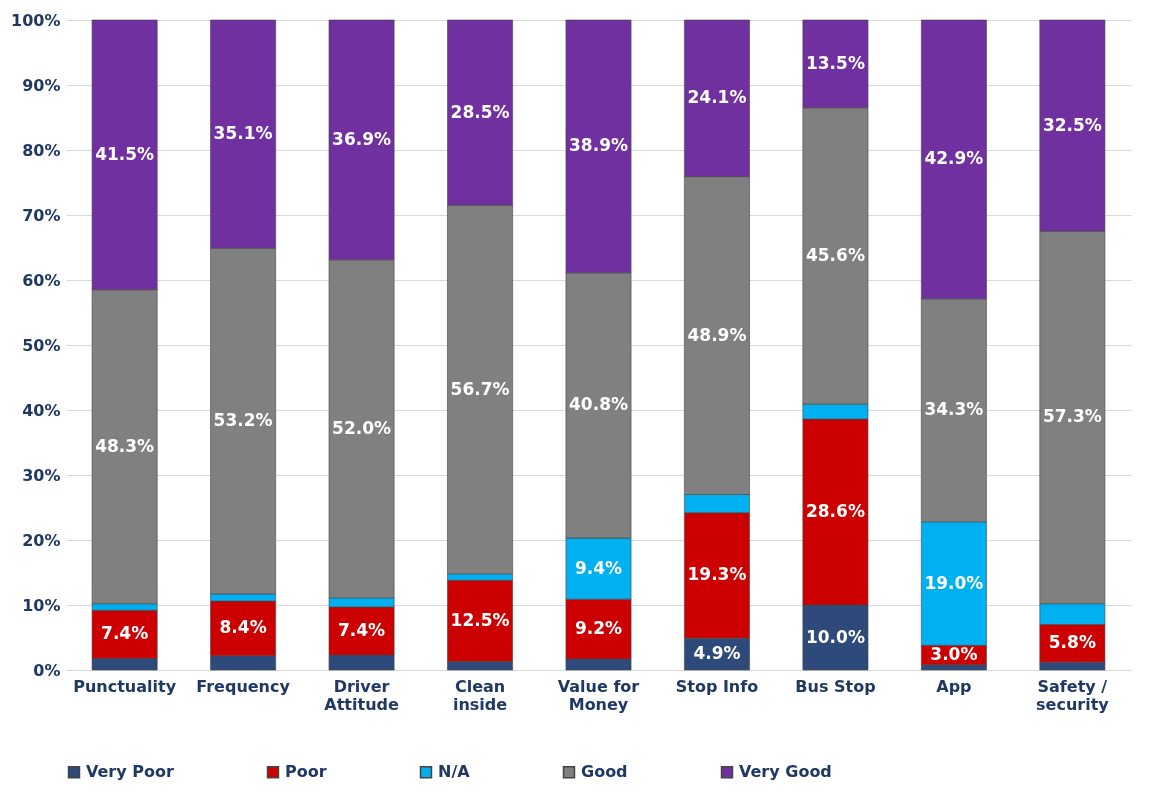 Image resolution: width=1170 pixels, height=800 pixels. Describe the element at coordinates (480, 695) in the screenshot. I see `x-tick-label: Clean inside` at that location.